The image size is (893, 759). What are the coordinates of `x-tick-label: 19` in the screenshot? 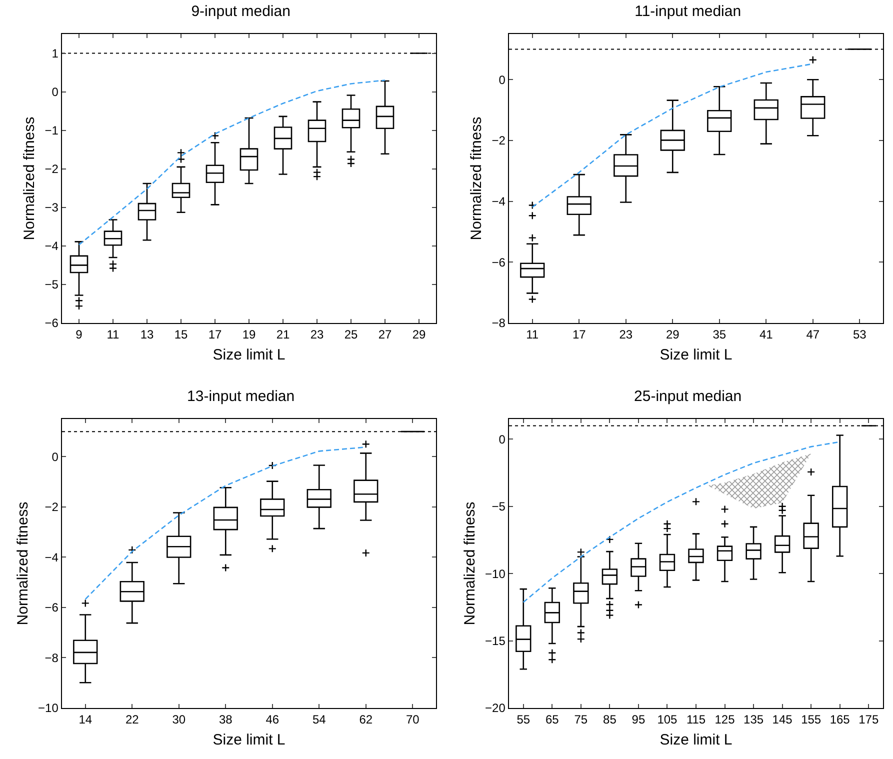 It's located at (249, 335).